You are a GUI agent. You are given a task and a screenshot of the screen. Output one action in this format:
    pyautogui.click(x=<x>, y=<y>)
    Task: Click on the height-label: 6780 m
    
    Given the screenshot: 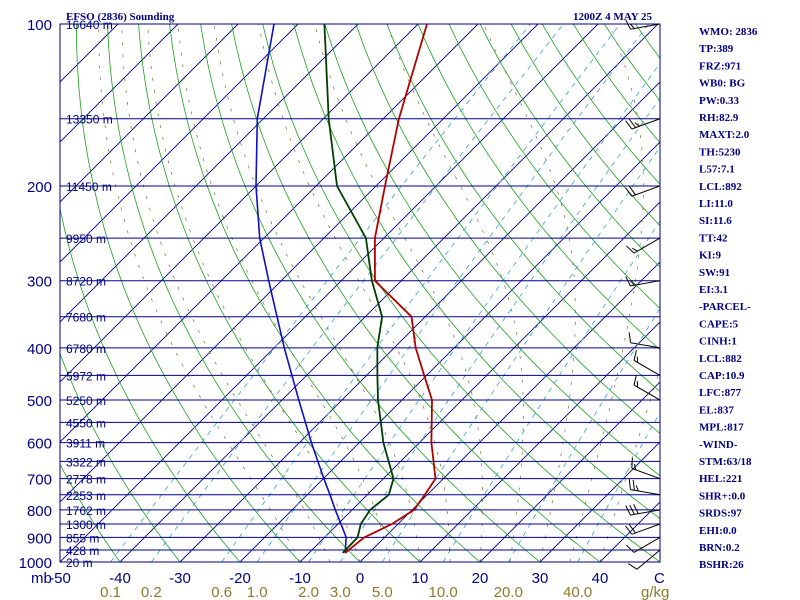 What is the action you would take?
    pyautogui.click(x=86, y=349)
    